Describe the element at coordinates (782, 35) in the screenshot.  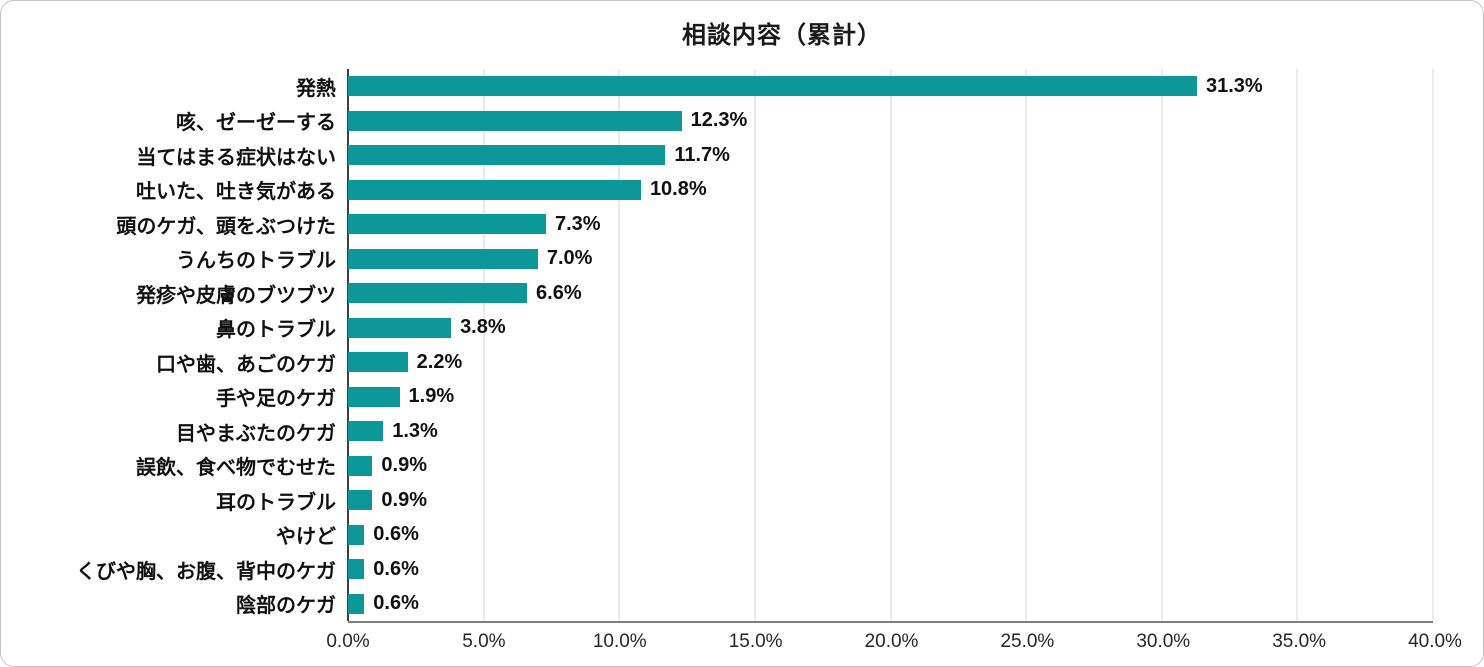
I see `chart-title: 相談内容（累計）` at that location.